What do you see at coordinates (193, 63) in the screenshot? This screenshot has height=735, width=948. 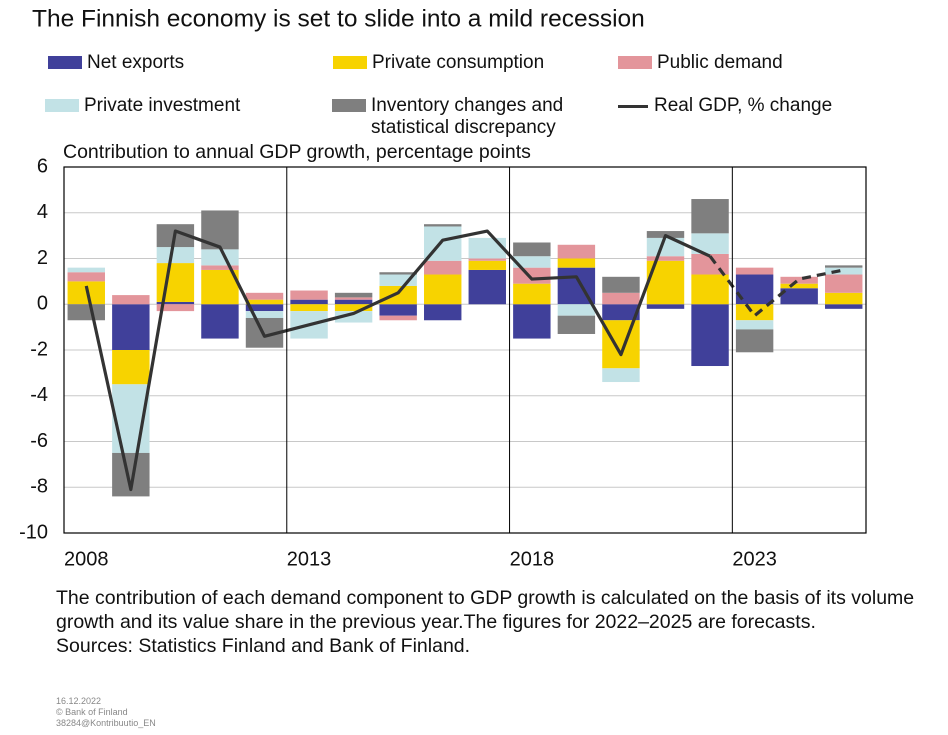 I see `legend-item: Net exports` at bounding box center [193, 63].